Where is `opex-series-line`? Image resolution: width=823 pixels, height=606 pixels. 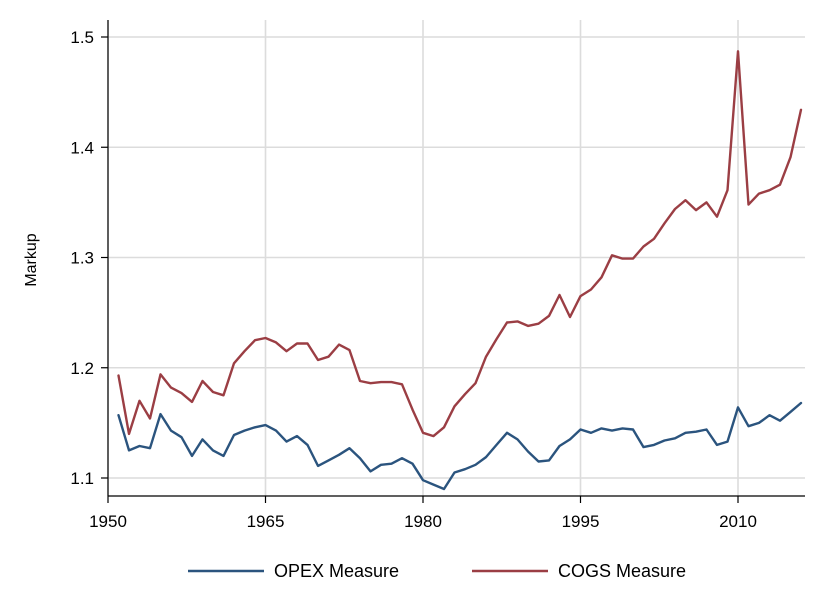 opex-series-line is located at coordinates (460, 446).